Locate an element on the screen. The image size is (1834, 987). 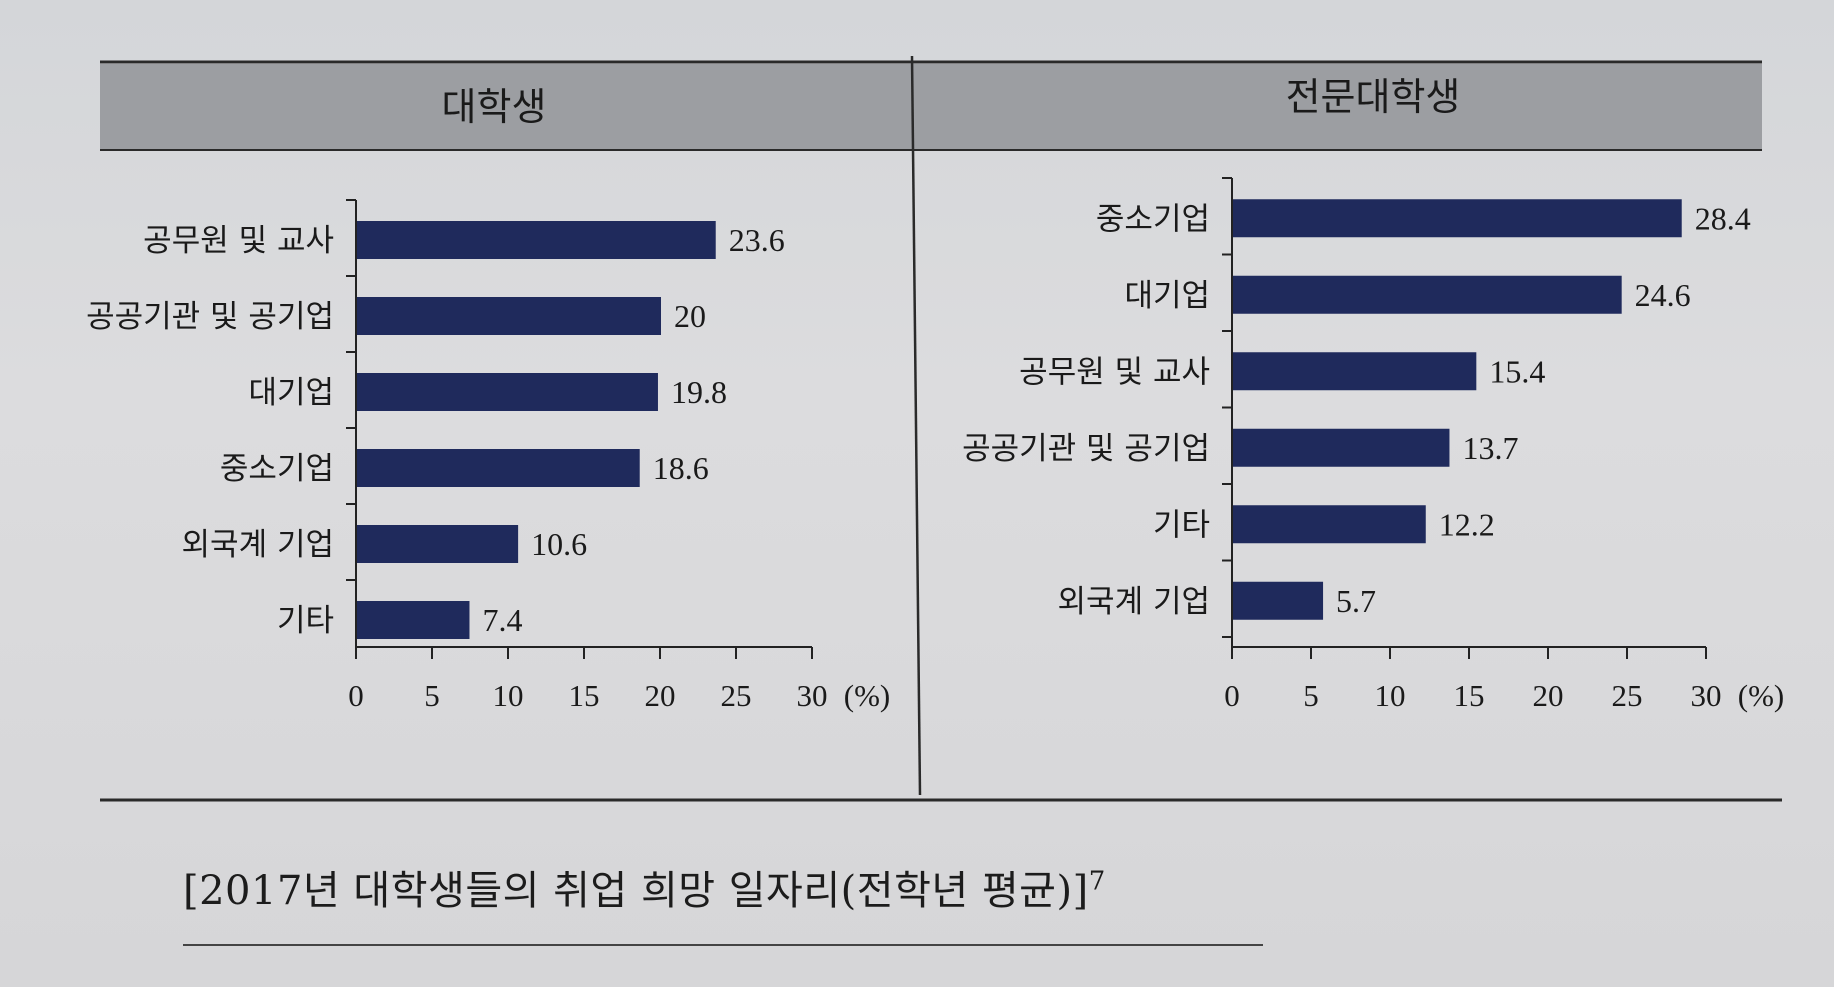
bar-value-label: 24.6 is located at coordinates (1663, 295).